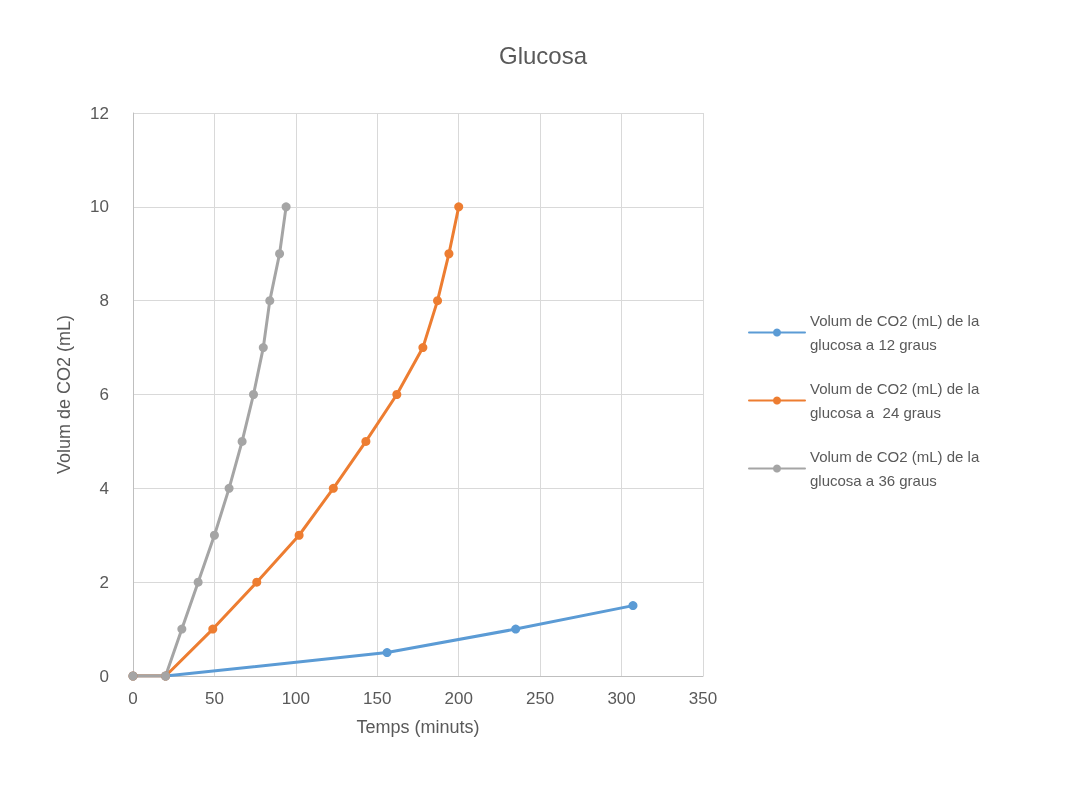 This screenshot has width=1087, height=803. Describe the element at coordinates (458, 698) in the screenshot. I see `x-tick-label: 200` at that location.